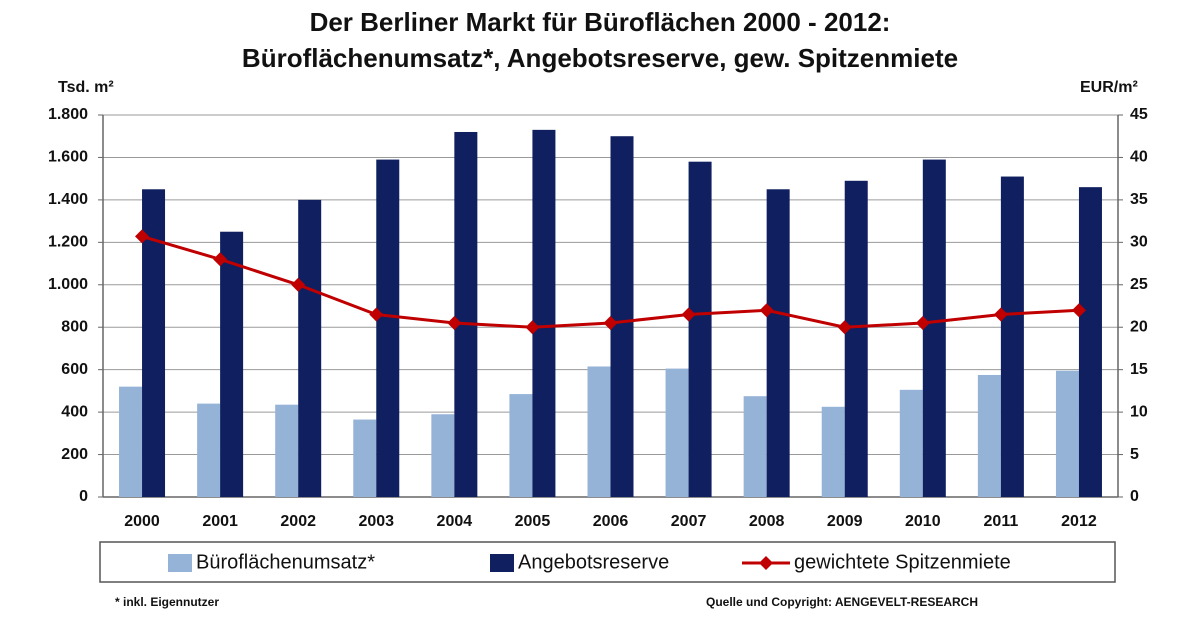 This screenshot has height=620, width=1200. Describe the element at coordinates (1001, 521) in the screenshot. I see `x-tick-label: 2011` at that location.